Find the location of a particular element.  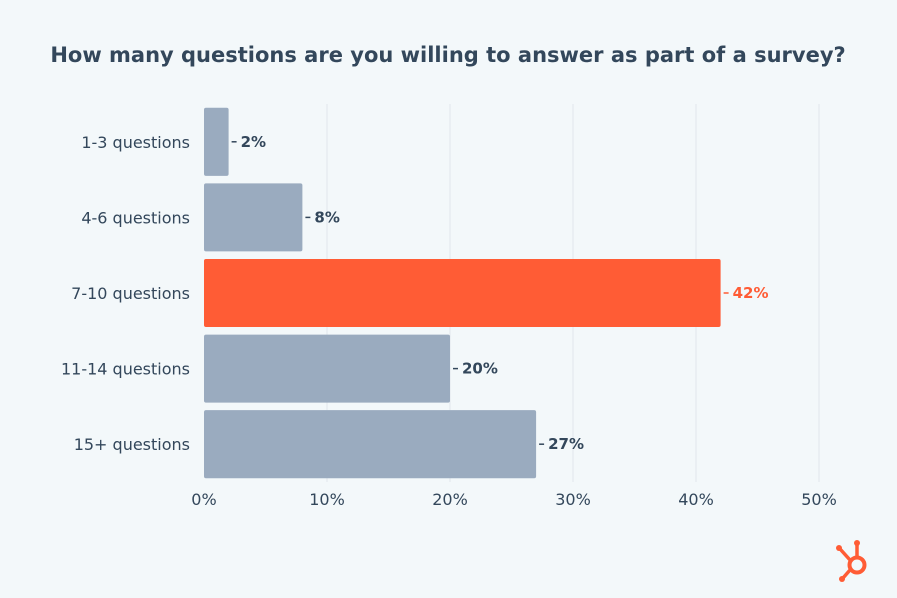

data-label: 27% is located at coordinates (566, 444).